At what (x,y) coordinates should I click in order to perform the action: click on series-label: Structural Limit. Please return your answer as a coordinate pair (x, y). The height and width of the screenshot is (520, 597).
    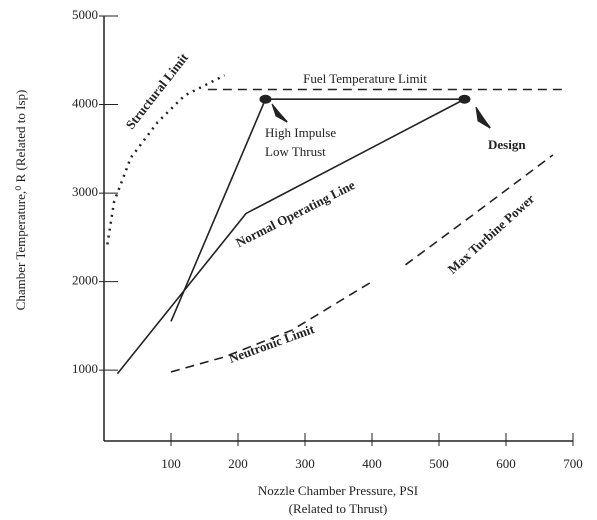
    Looking at the image, I should click on (157, 91).